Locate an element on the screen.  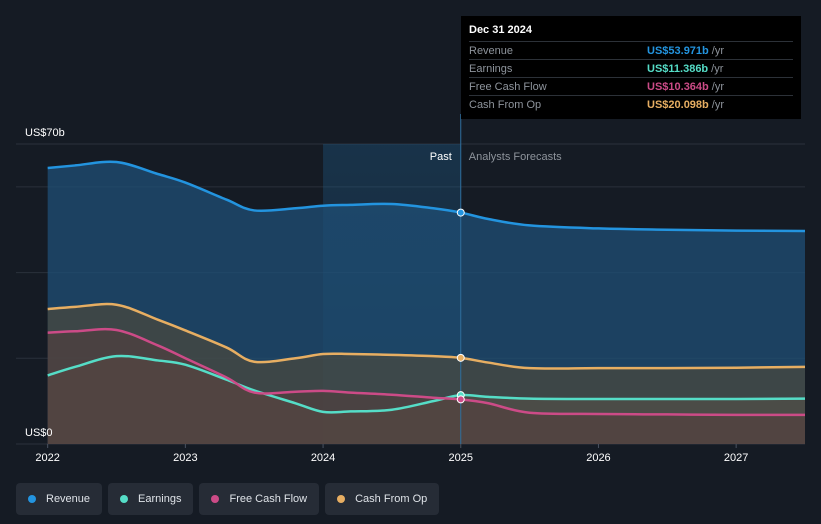
cash-from-op-line is located at coordinates (426, 336).